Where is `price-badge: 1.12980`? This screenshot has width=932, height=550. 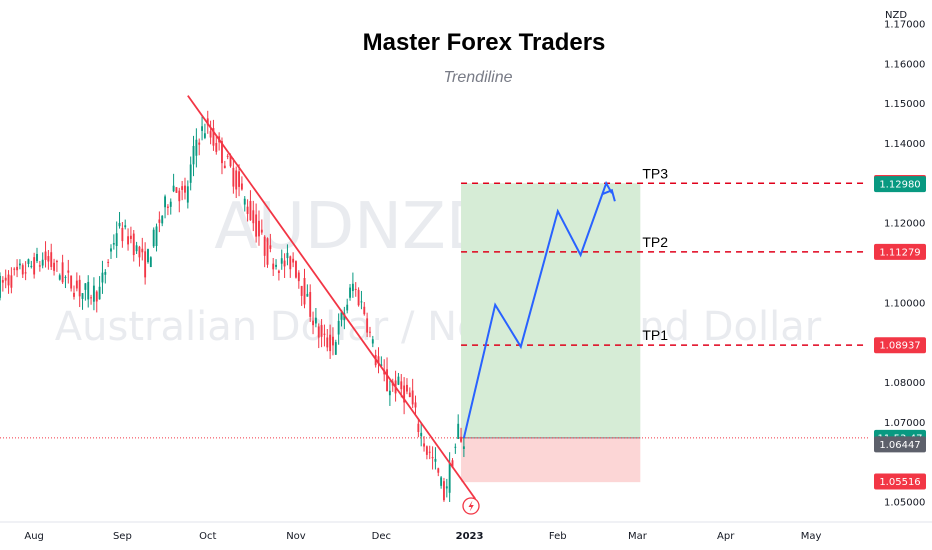 price-badge: 1.12980 is located at coordinates (900, 184).